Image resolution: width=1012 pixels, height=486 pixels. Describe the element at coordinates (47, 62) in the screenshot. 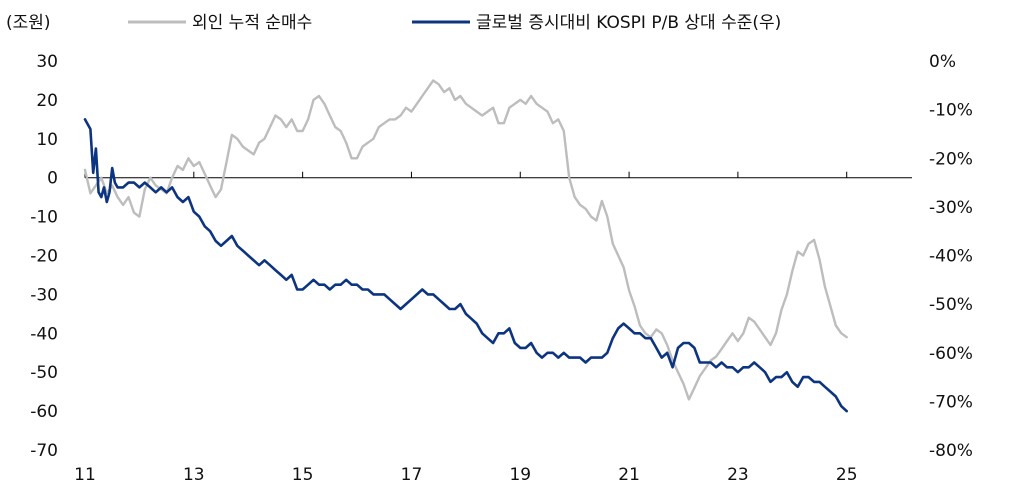

I see `left-tick-label: 30` at that location.